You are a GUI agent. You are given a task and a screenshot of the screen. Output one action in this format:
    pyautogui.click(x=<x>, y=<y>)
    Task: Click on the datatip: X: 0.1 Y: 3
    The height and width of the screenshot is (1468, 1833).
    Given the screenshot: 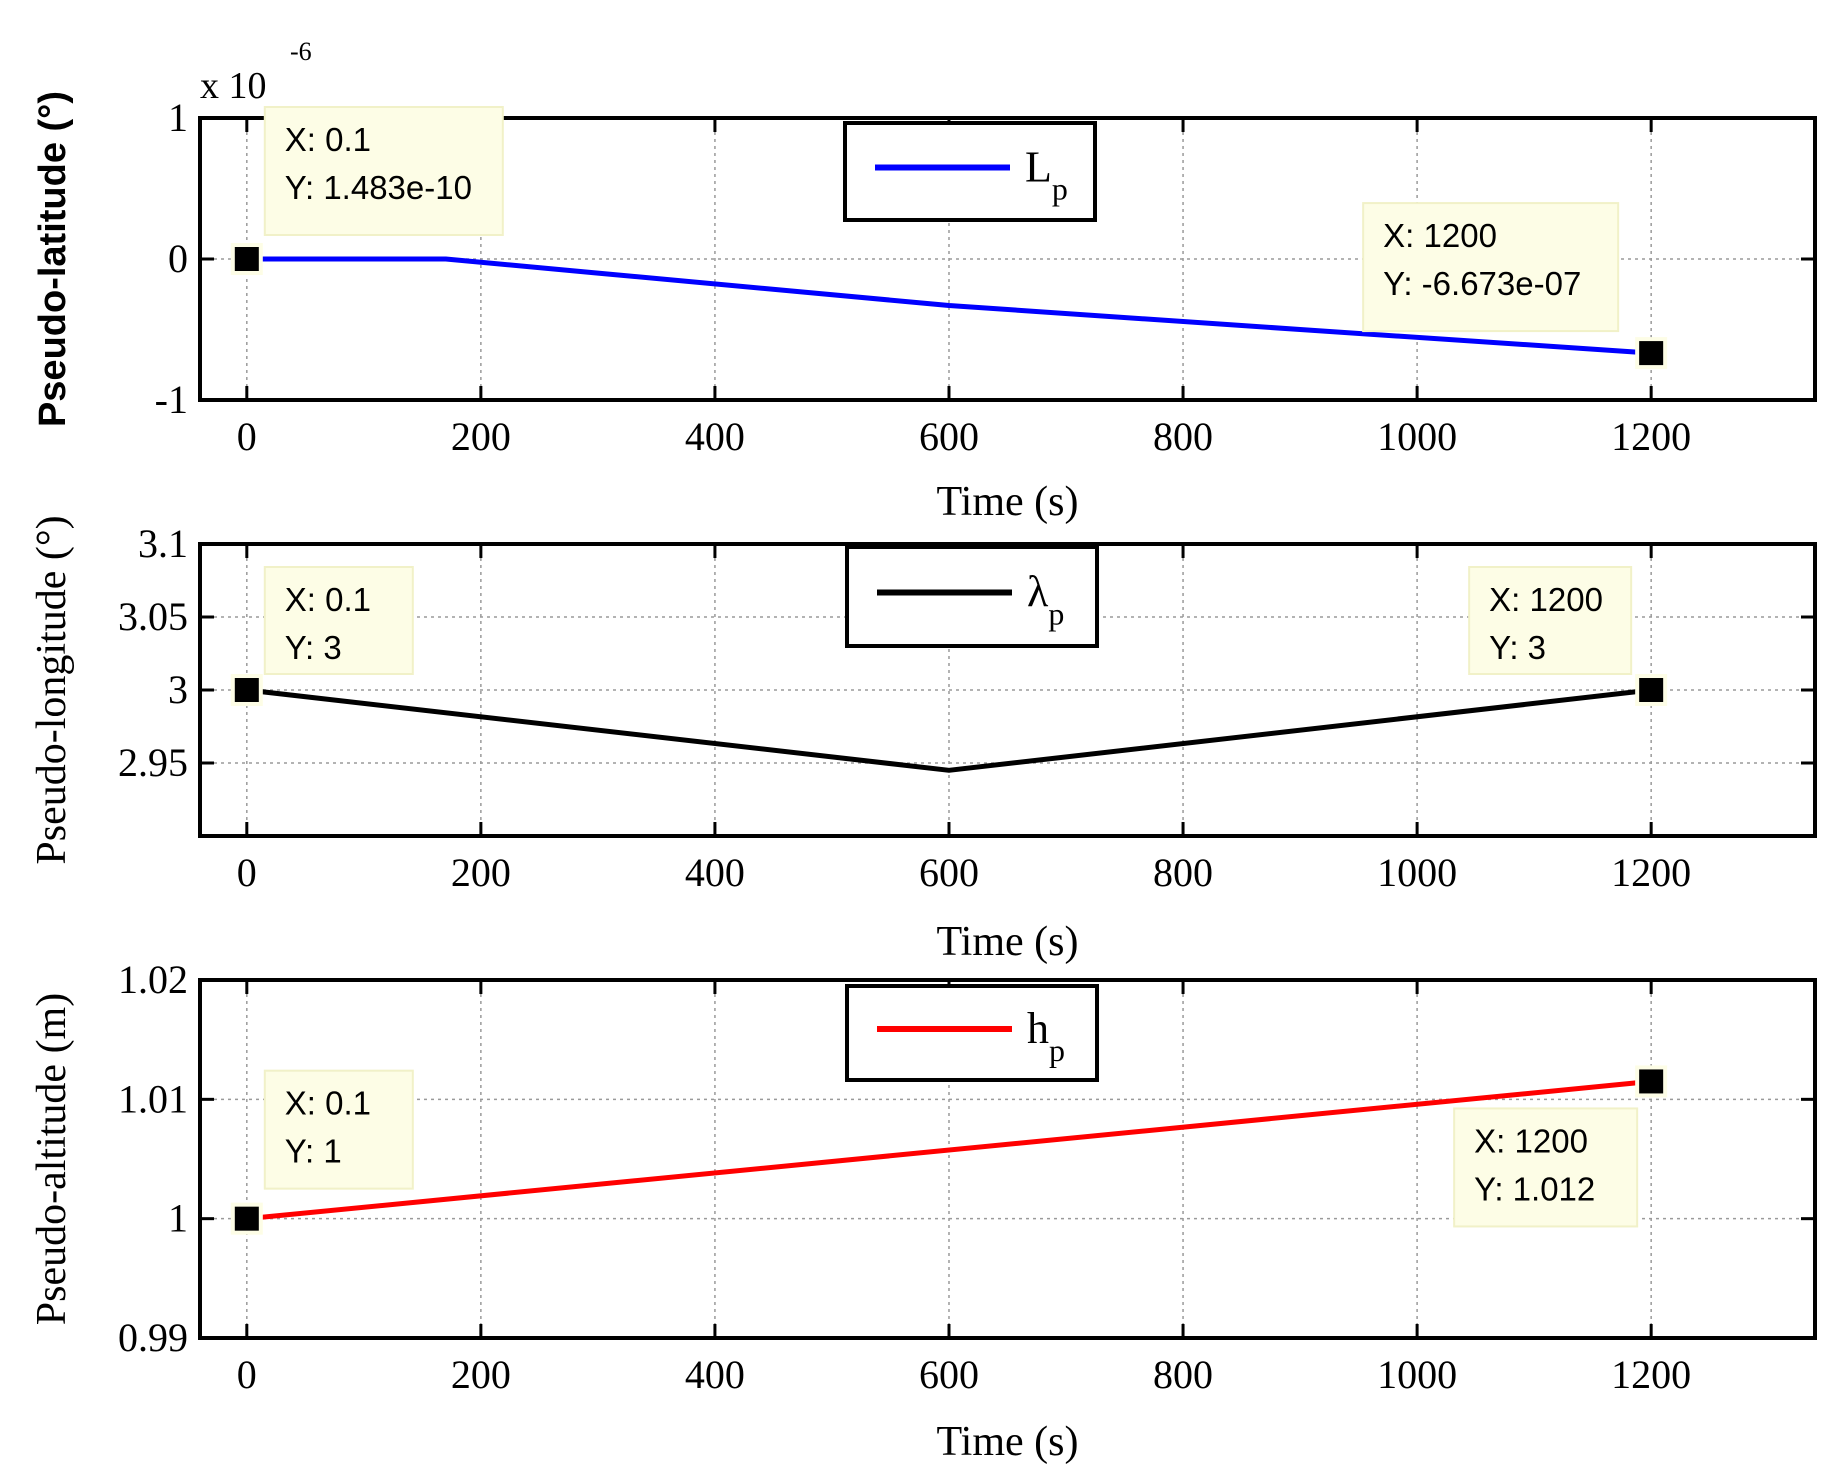 What is the action you would take?
    pyautogui.click(x=322, y=636)
    